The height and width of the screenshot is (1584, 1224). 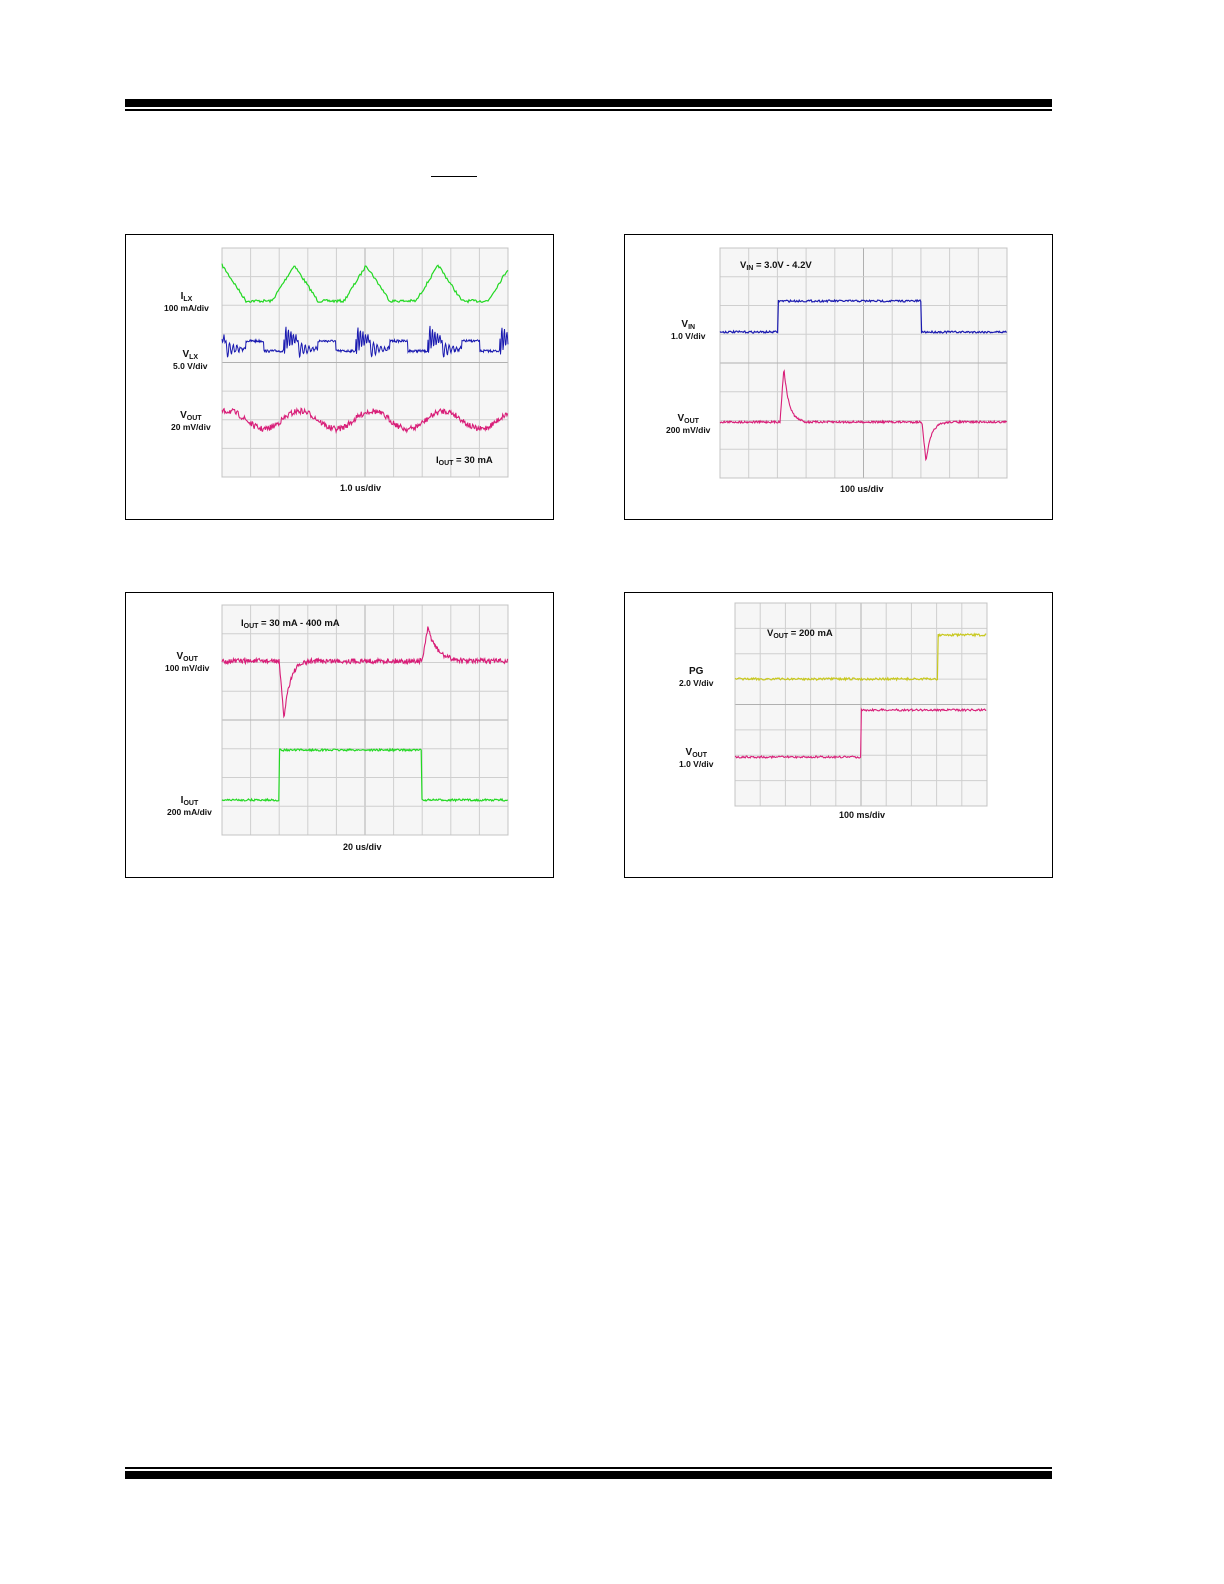 I want to click on overline-mark, so click(x=454, y=176).